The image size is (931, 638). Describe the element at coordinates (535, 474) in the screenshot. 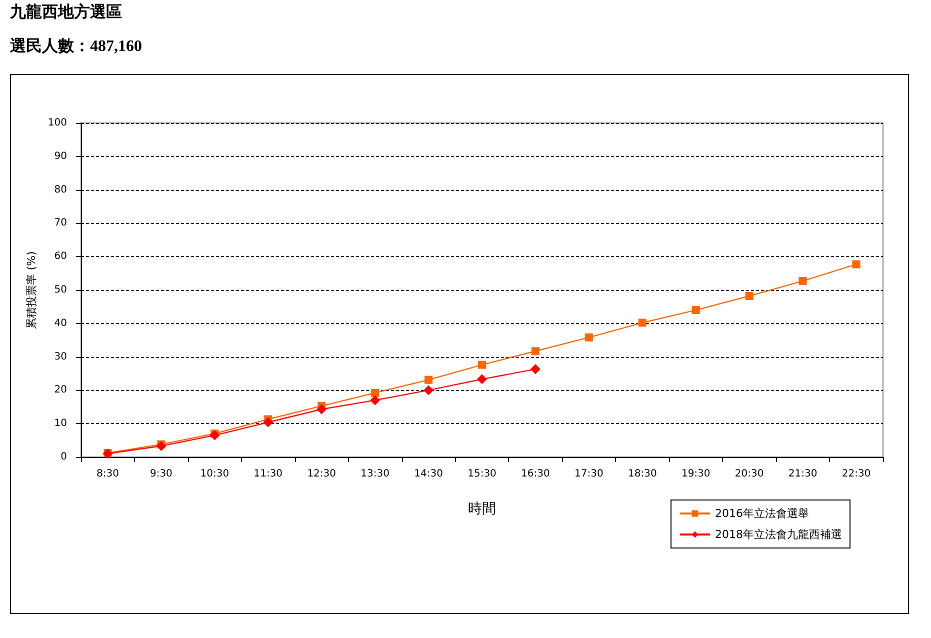

I see `x-tick-label: 16:30` at that location.